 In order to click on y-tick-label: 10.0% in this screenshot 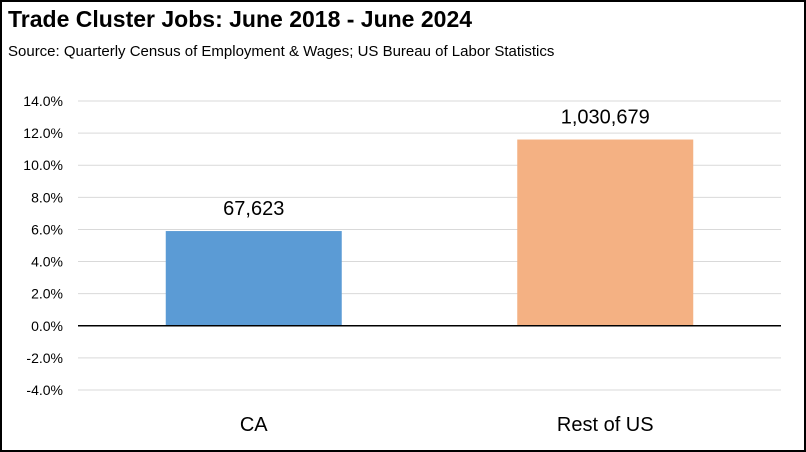, I will do `click(43, 165)`.